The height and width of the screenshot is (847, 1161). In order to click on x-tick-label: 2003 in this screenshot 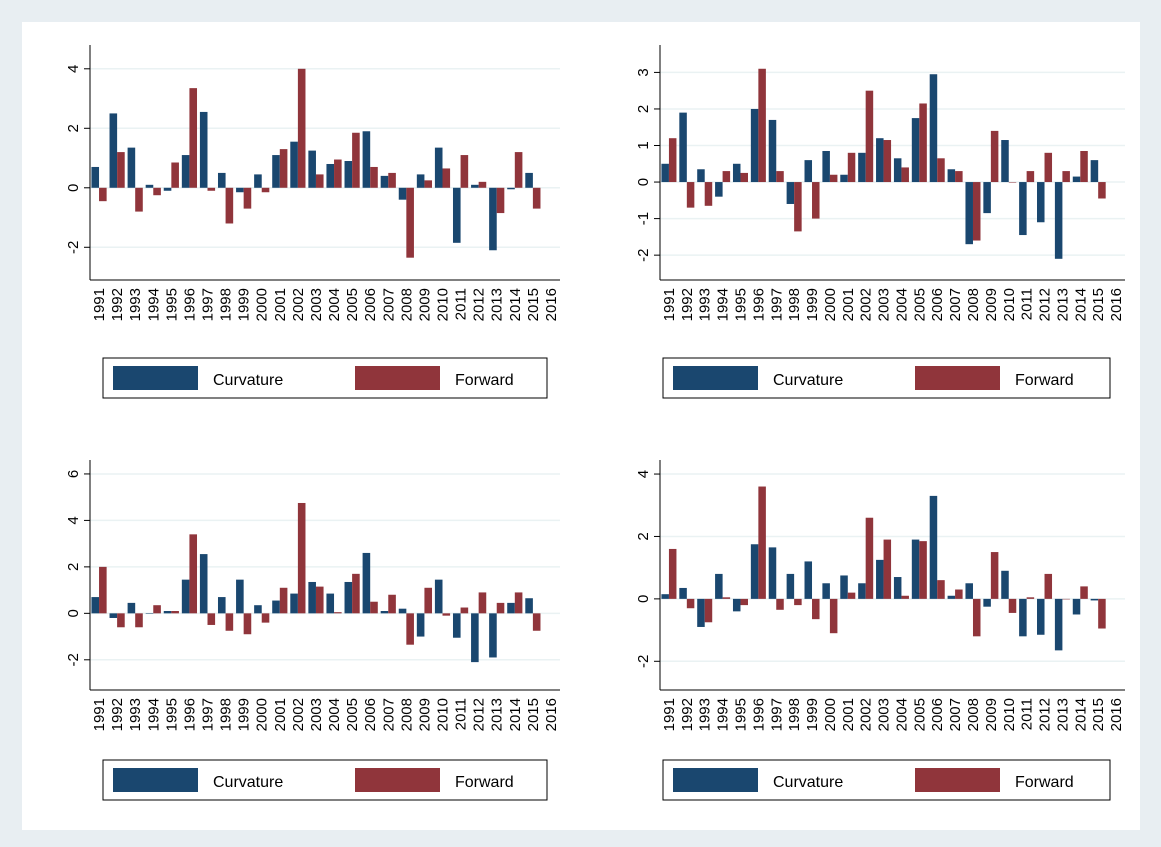, I will do `click(316, 304)`.